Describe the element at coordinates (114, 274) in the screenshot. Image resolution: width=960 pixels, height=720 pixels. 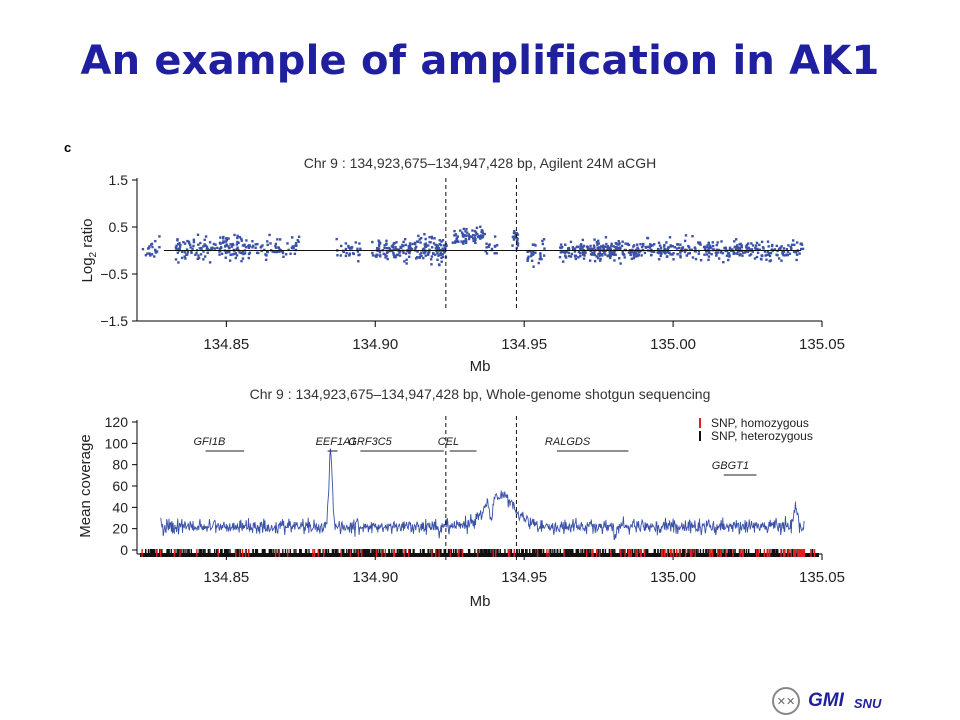
I see `y-tick-label: −0.5` at that location.